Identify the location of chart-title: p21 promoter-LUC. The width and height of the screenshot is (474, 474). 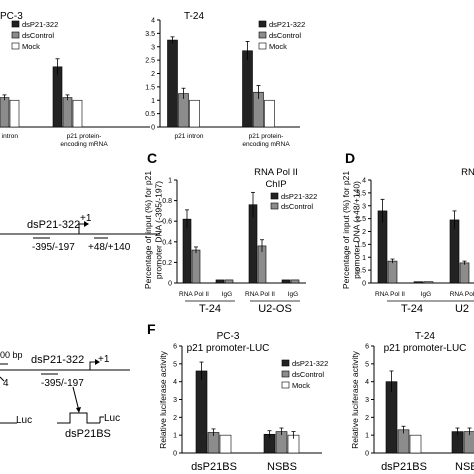
(425, 348).